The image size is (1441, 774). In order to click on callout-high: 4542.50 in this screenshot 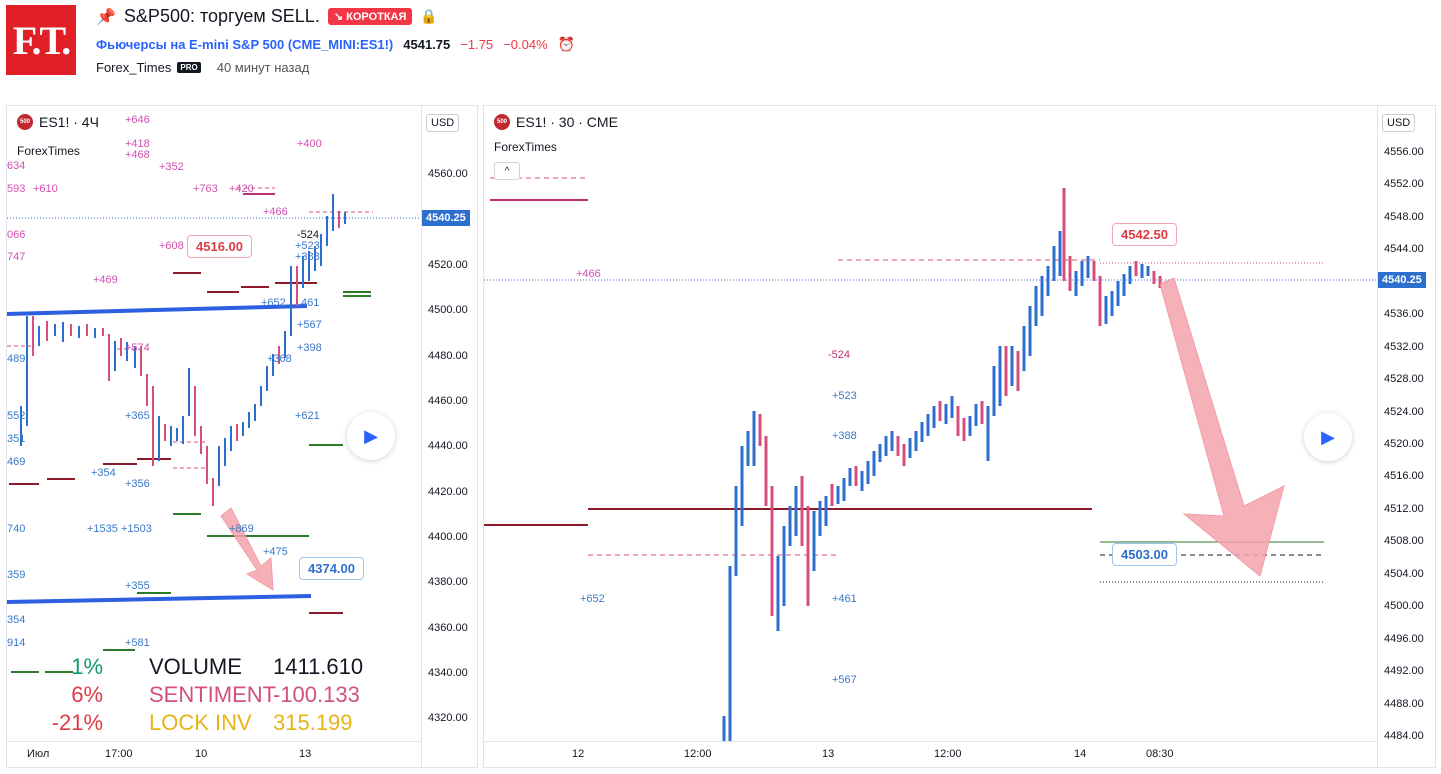, I will do `click(1144, 234)`.